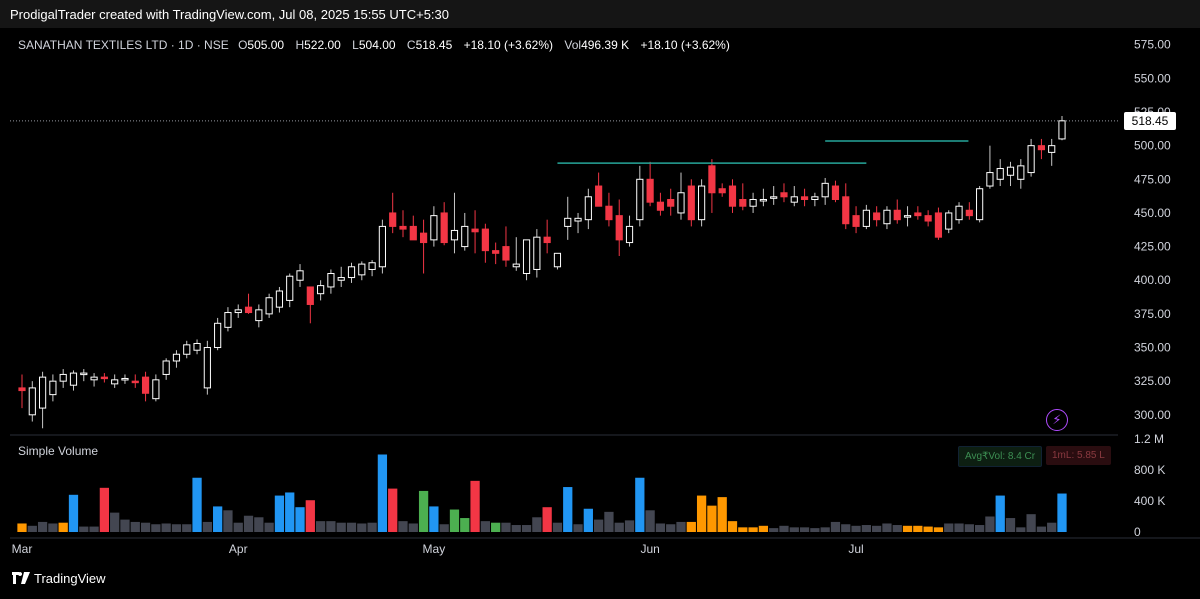  I want to click on legend-low-label: L, so click(355, 45).